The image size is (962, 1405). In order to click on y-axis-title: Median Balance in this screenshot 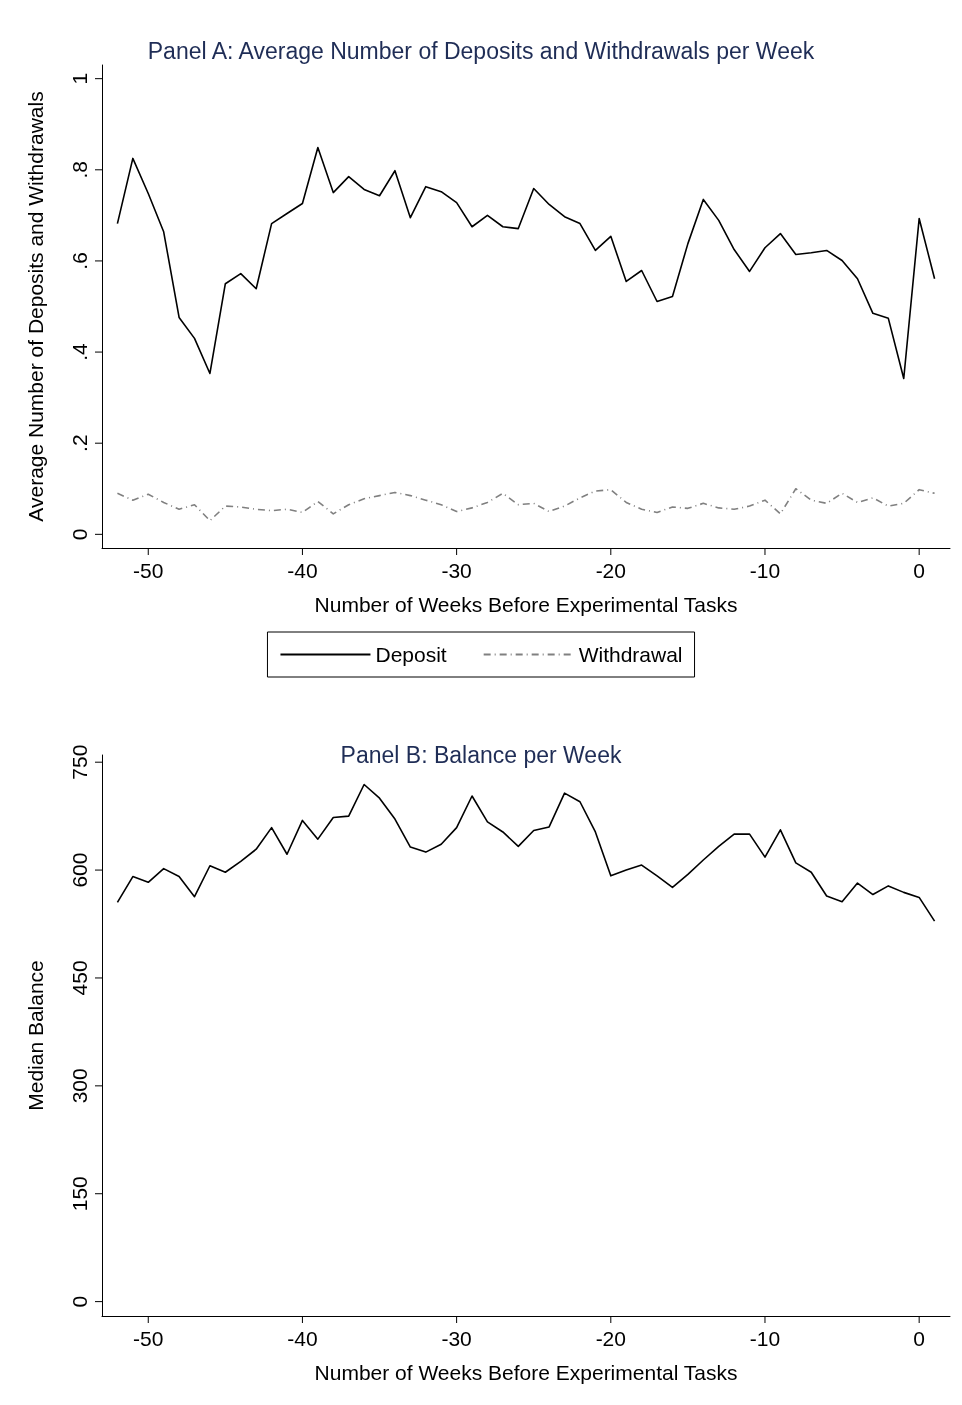, I will do `click(35, 1035)`.